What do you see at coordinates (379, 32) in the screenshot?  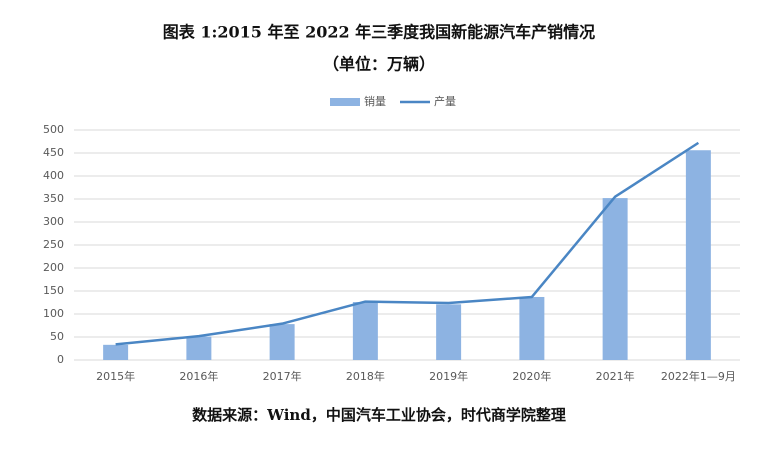 I see `chart-title: 图表 1:2015 年至 2022 年三季度我国新能源汽车产销情况` at bounding box center [379, 32].